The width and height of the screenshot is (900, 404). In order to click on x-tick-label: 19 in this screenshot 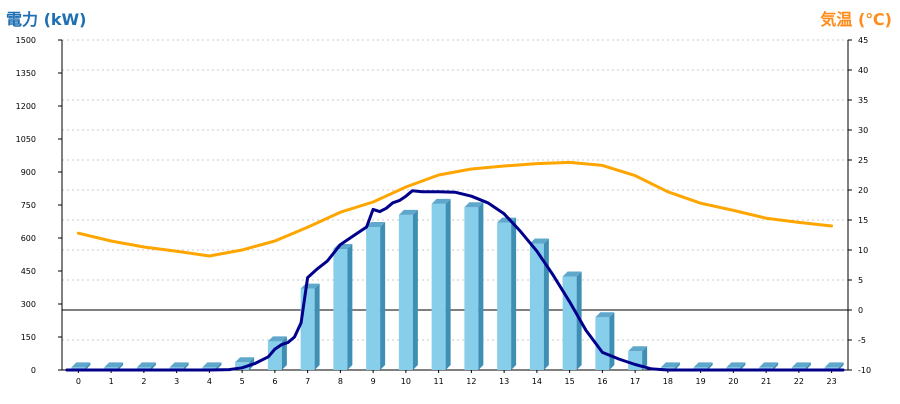, I will do `click(701, 381)`.